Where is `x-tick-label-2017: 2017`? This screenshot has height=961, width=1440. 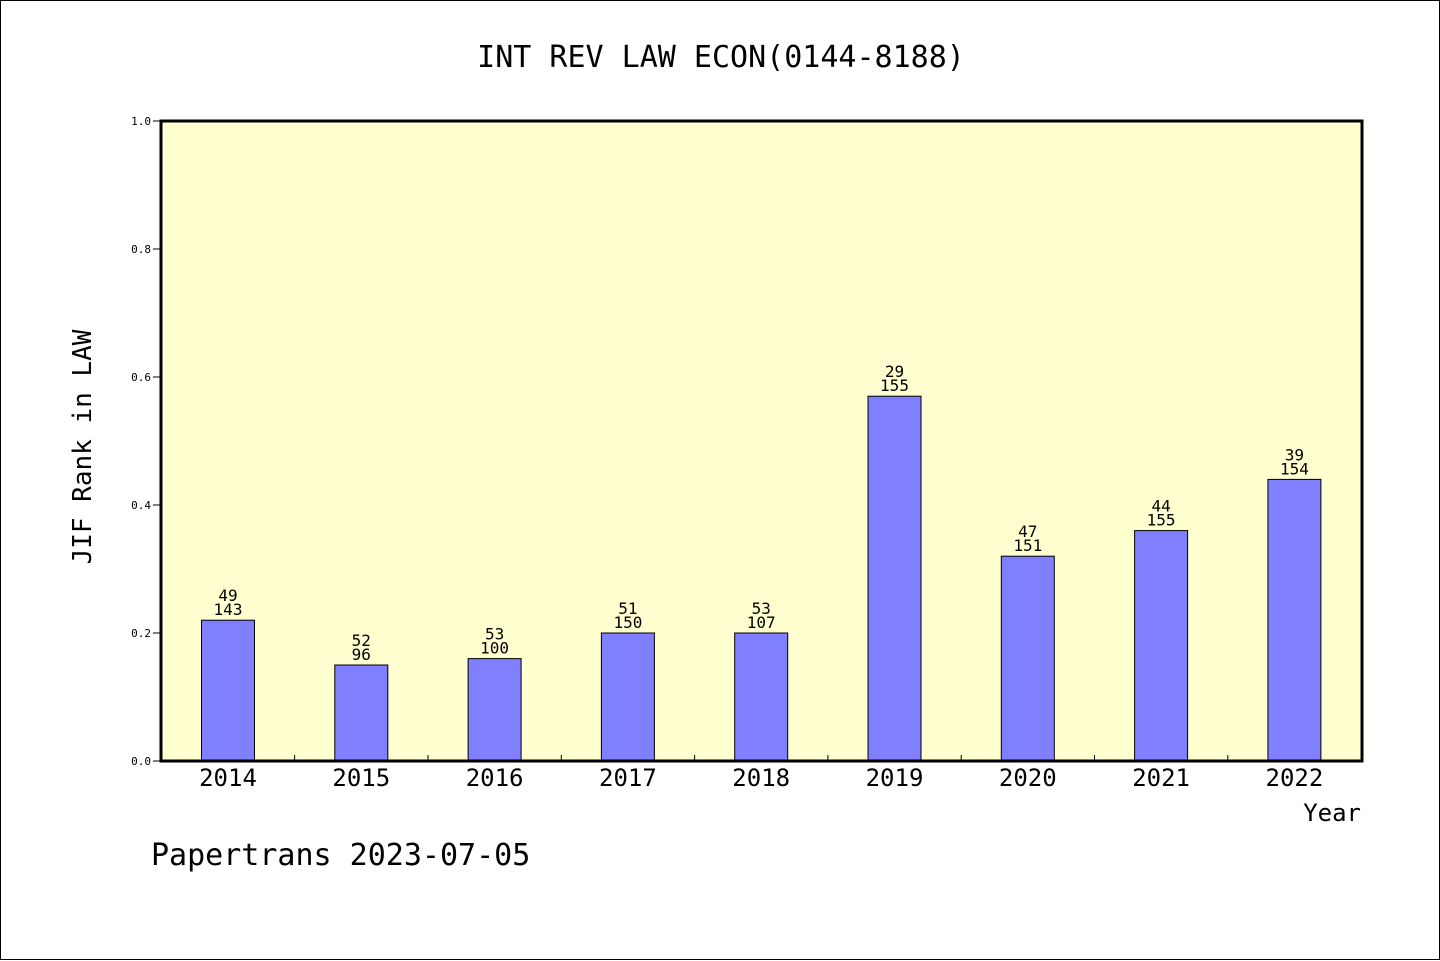 x-tick-label-2017: 2017 is located at coordinates (628, 778).